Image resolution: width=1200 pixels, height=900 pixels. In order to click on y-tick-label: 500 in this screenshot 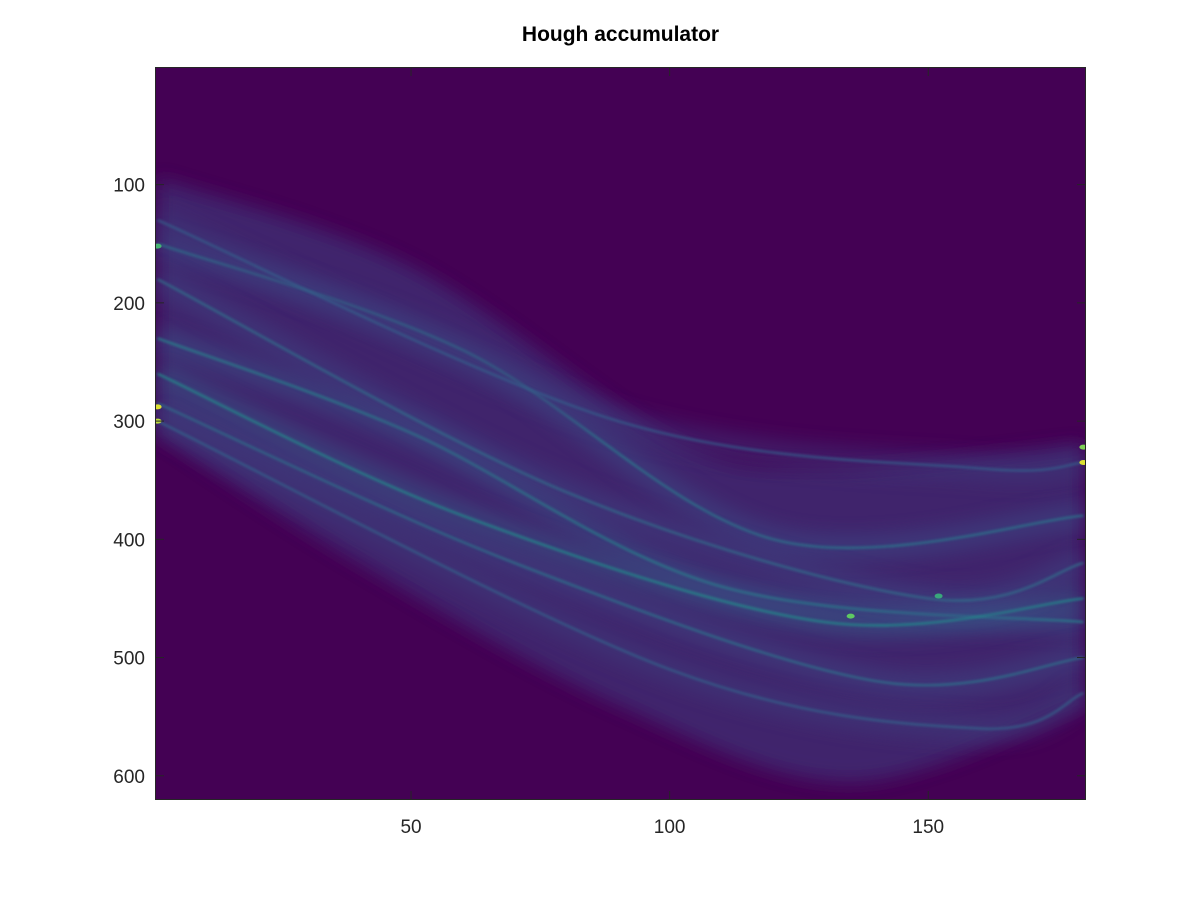, I will do `click(129, 659)`.